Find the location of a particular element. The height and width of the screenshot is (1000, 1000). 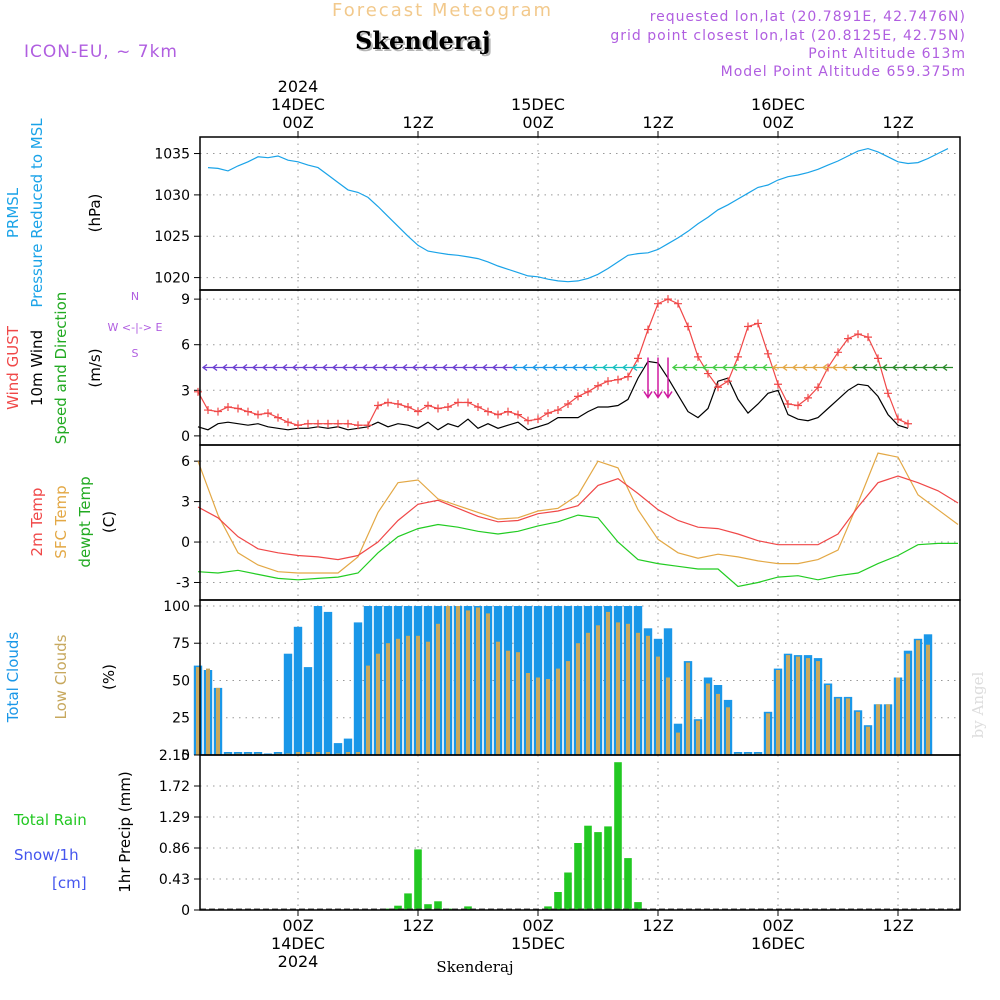

pressure-line is located at coordinates (578, 215).